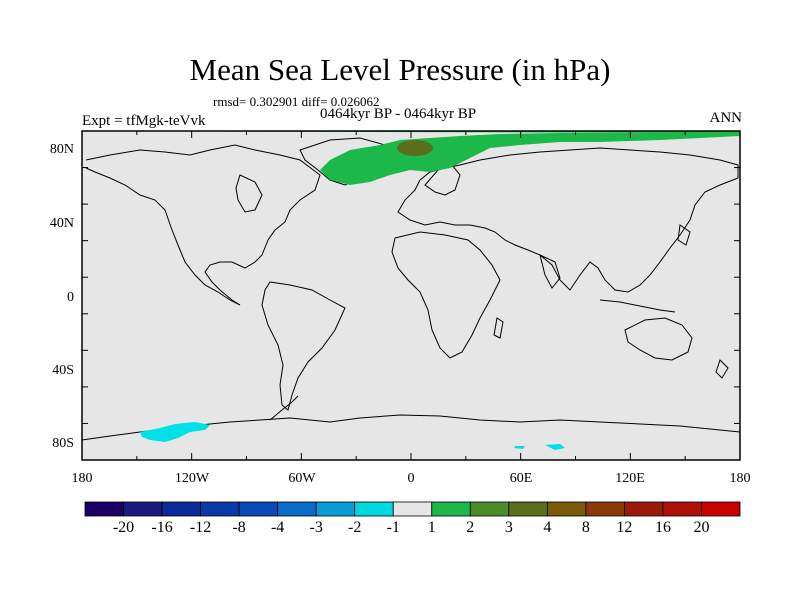 The height and width of the screenshot is (600, 800). I want to click on colorbar, so click(412, 509).